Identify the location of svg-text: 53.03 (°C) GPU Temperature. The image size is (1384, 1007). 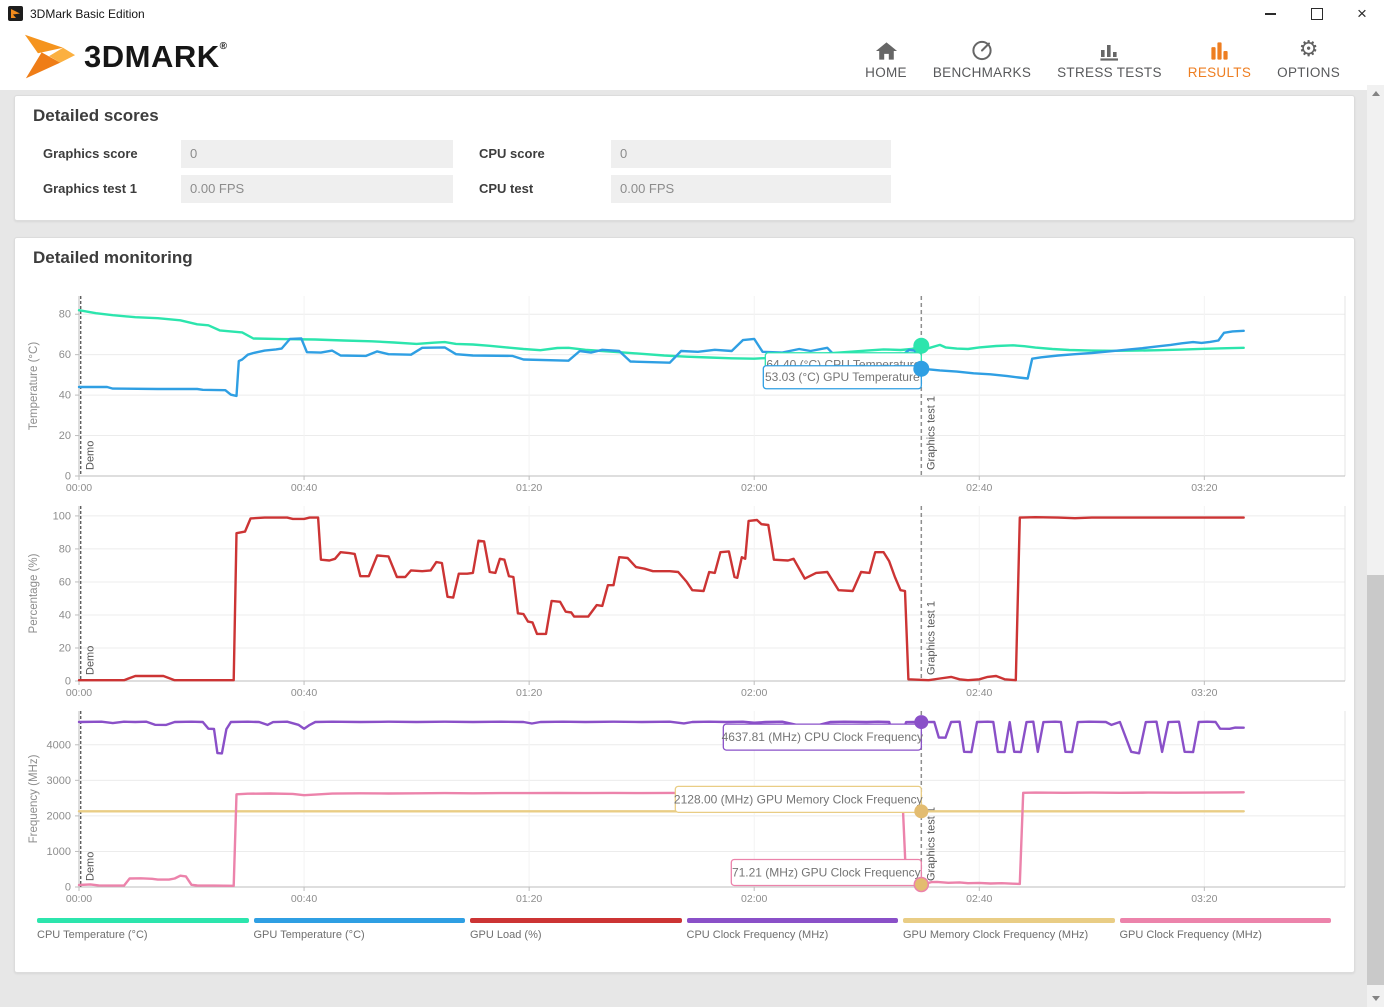
(842, 377).